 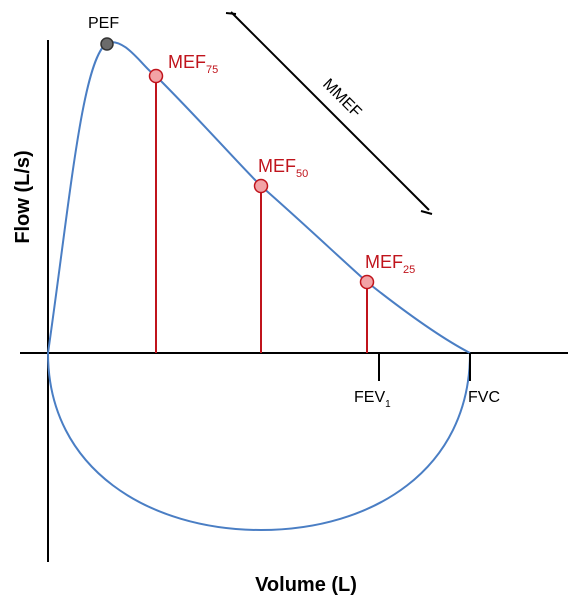 I want to click on fvc-label: FVC, so click(x=484, y=397).